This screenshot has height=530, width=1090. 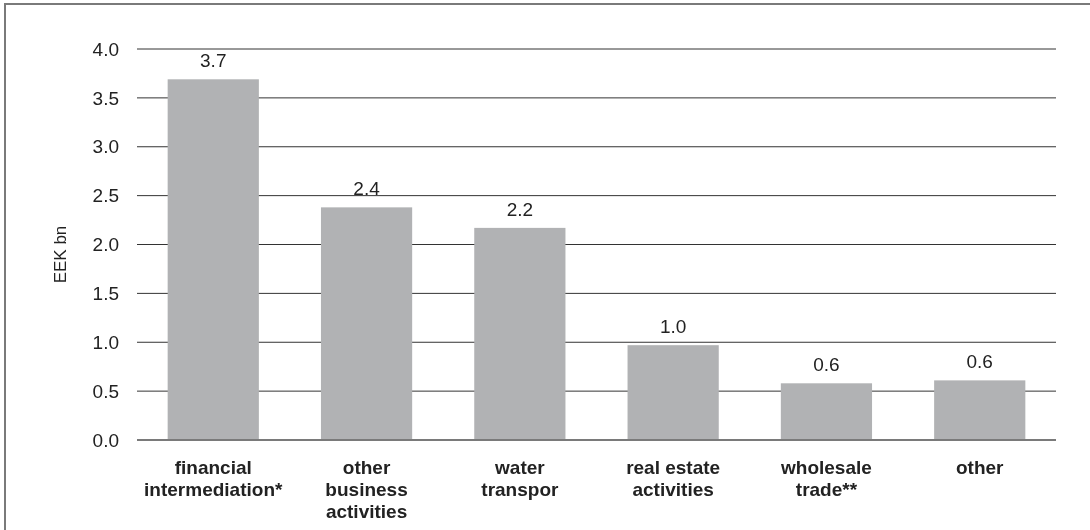 What do you see at coordinates (105, 98) in the screenshot?
I see `y-tick-label: 3.5` at bounding box center [105, 98].